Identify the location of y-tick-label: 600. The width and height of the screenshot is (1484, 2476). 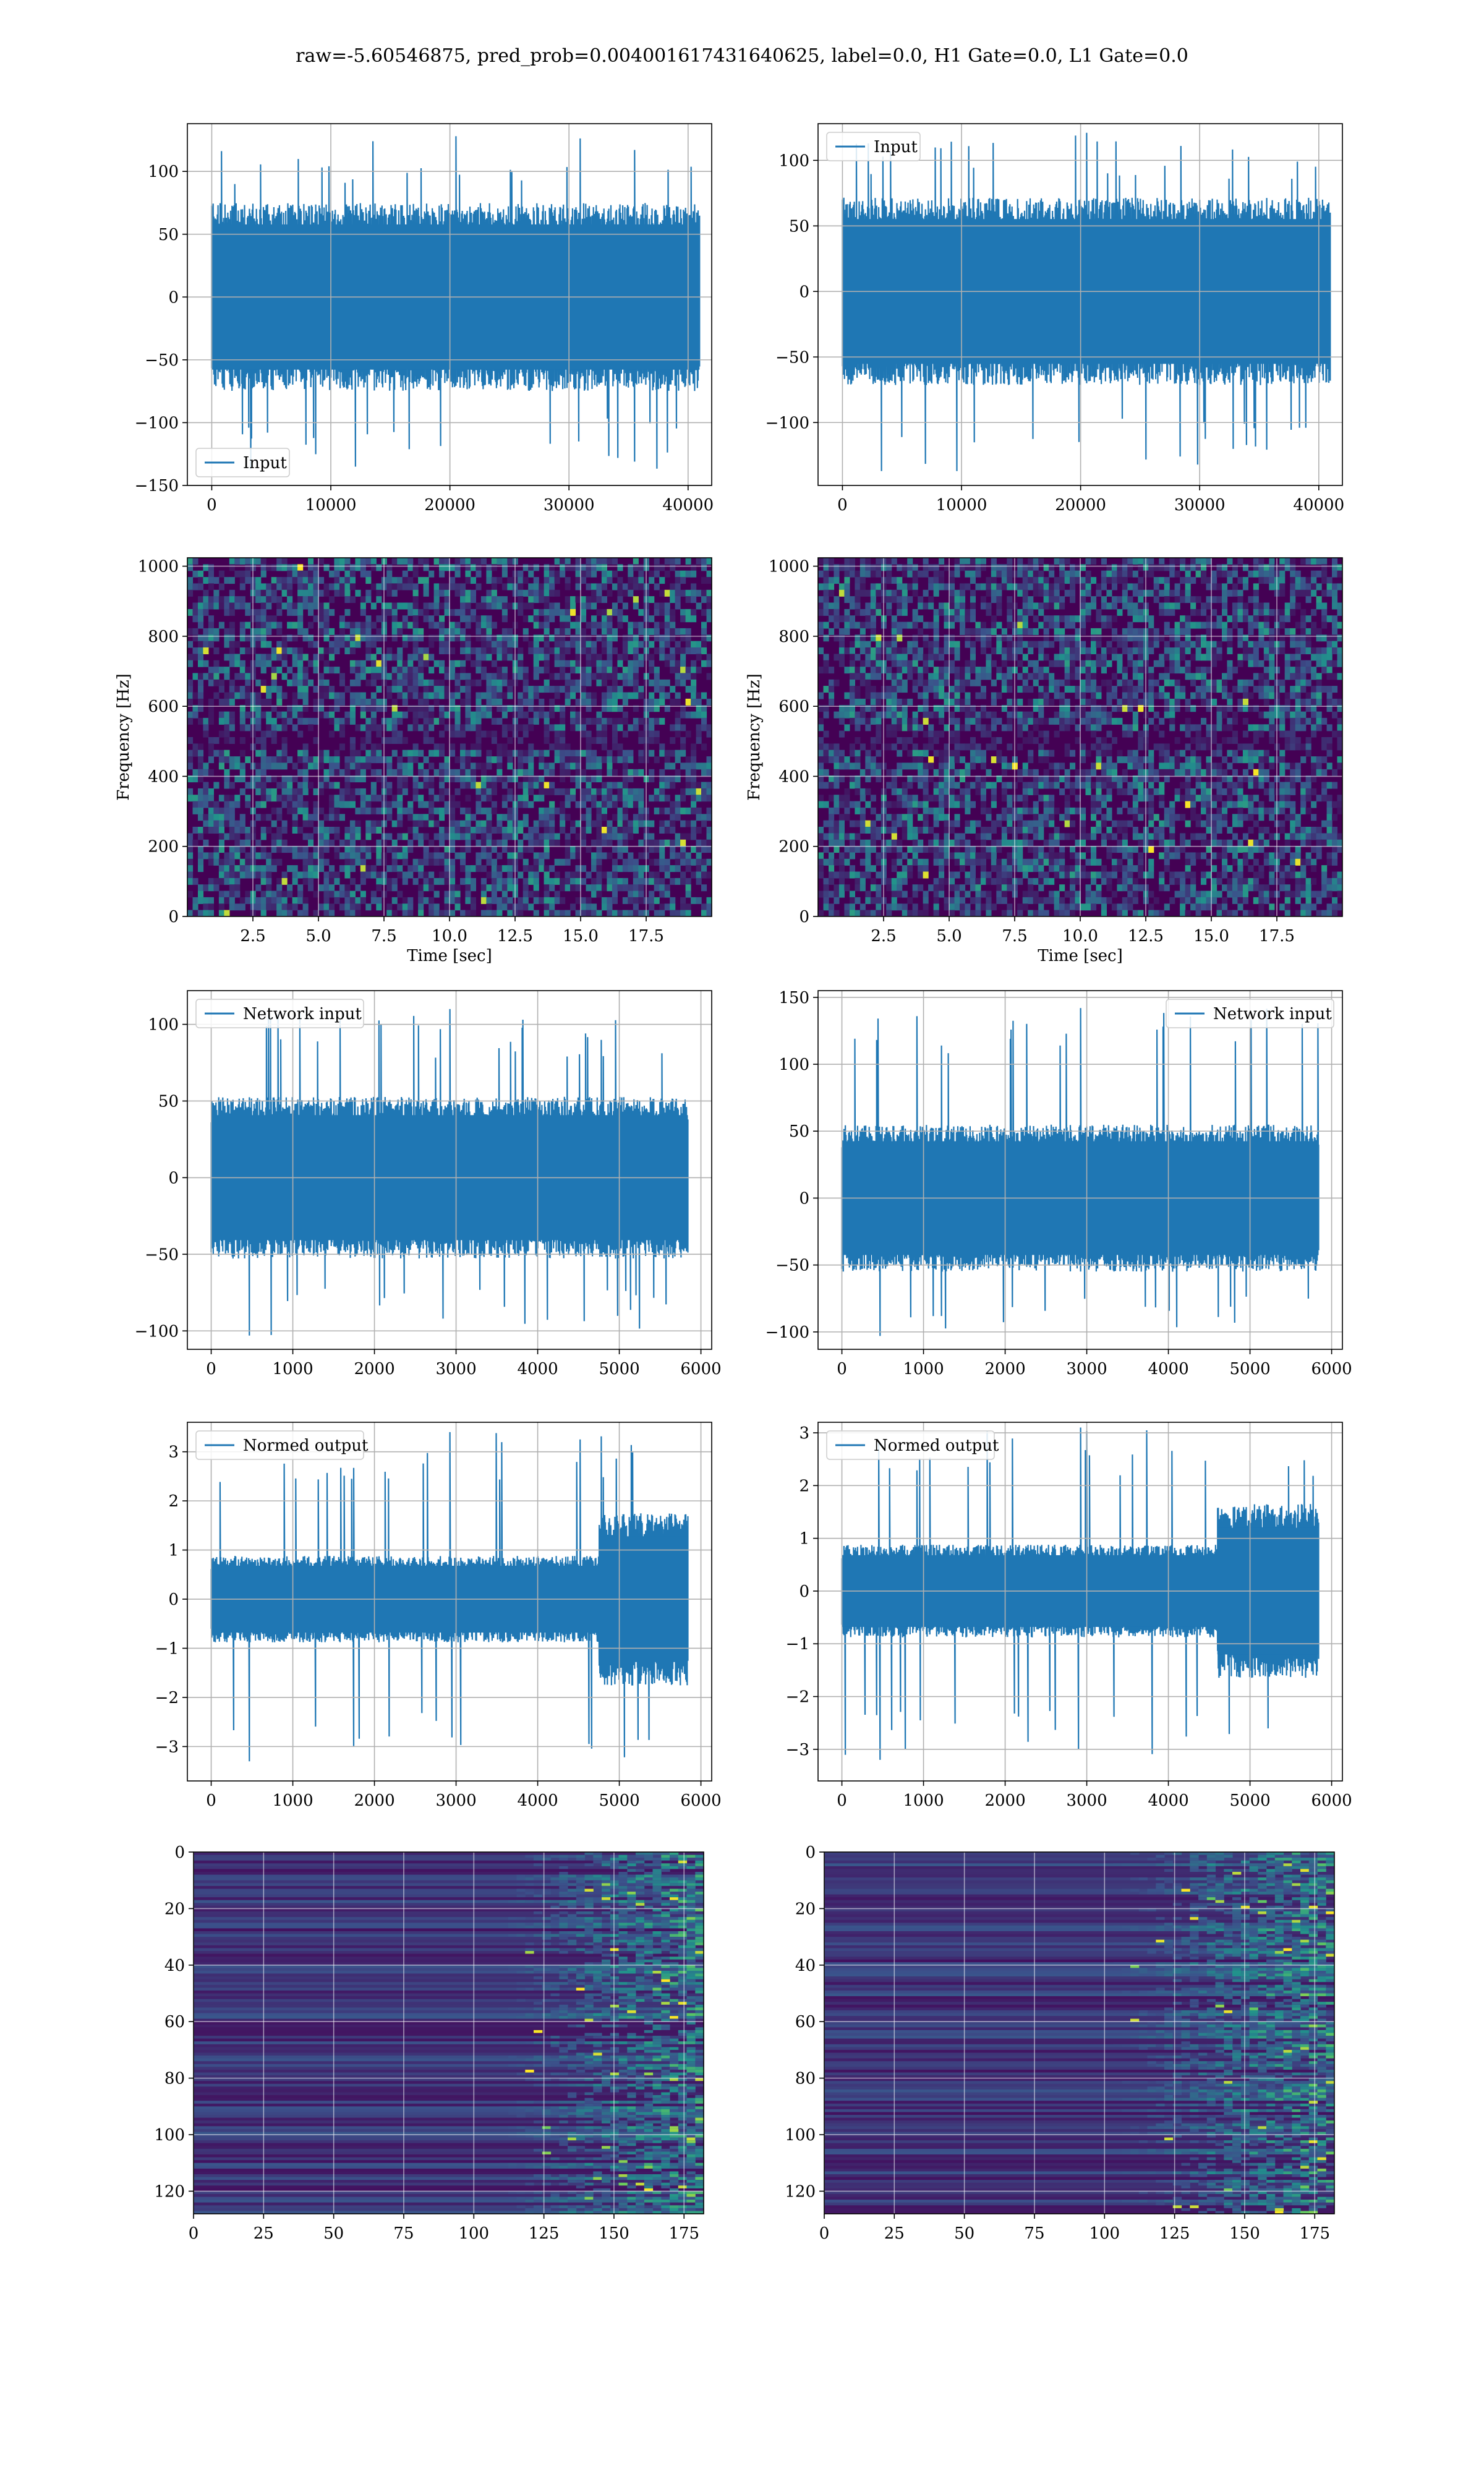
(163, 707).